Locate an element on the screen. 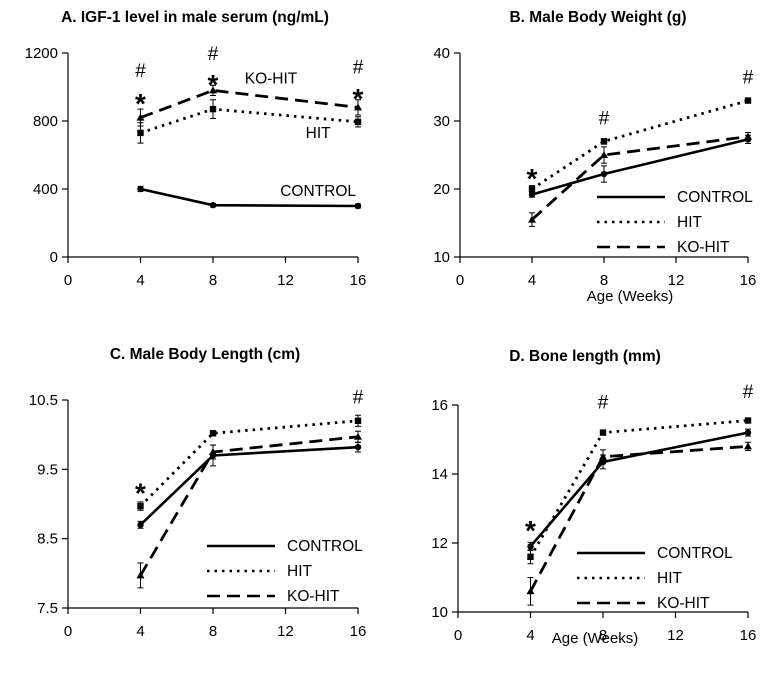  chart-title: B. Male Body Weight (g) is located at coordinates (597, 17).